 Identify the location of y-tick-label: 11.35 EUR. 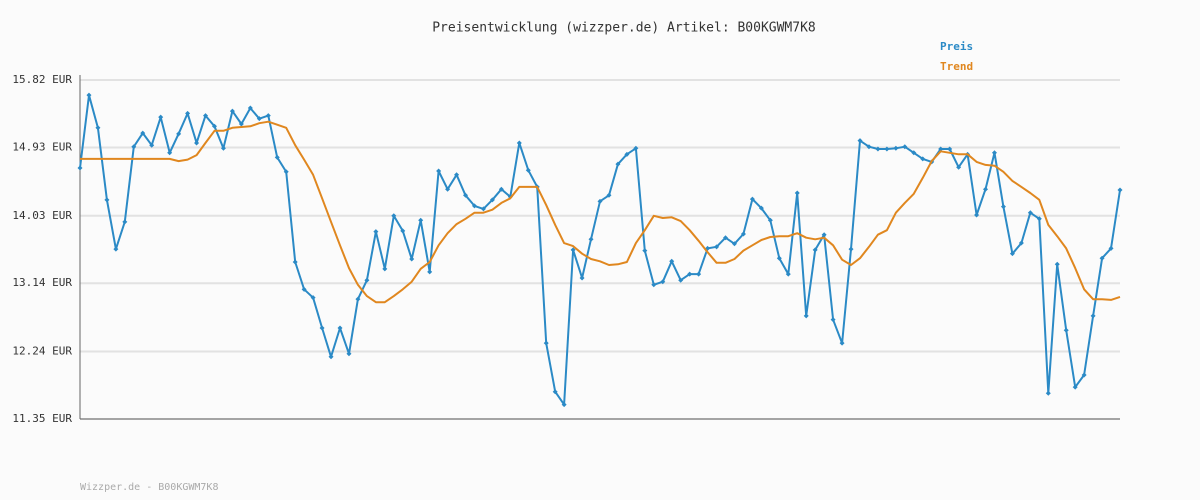
(42, 418).